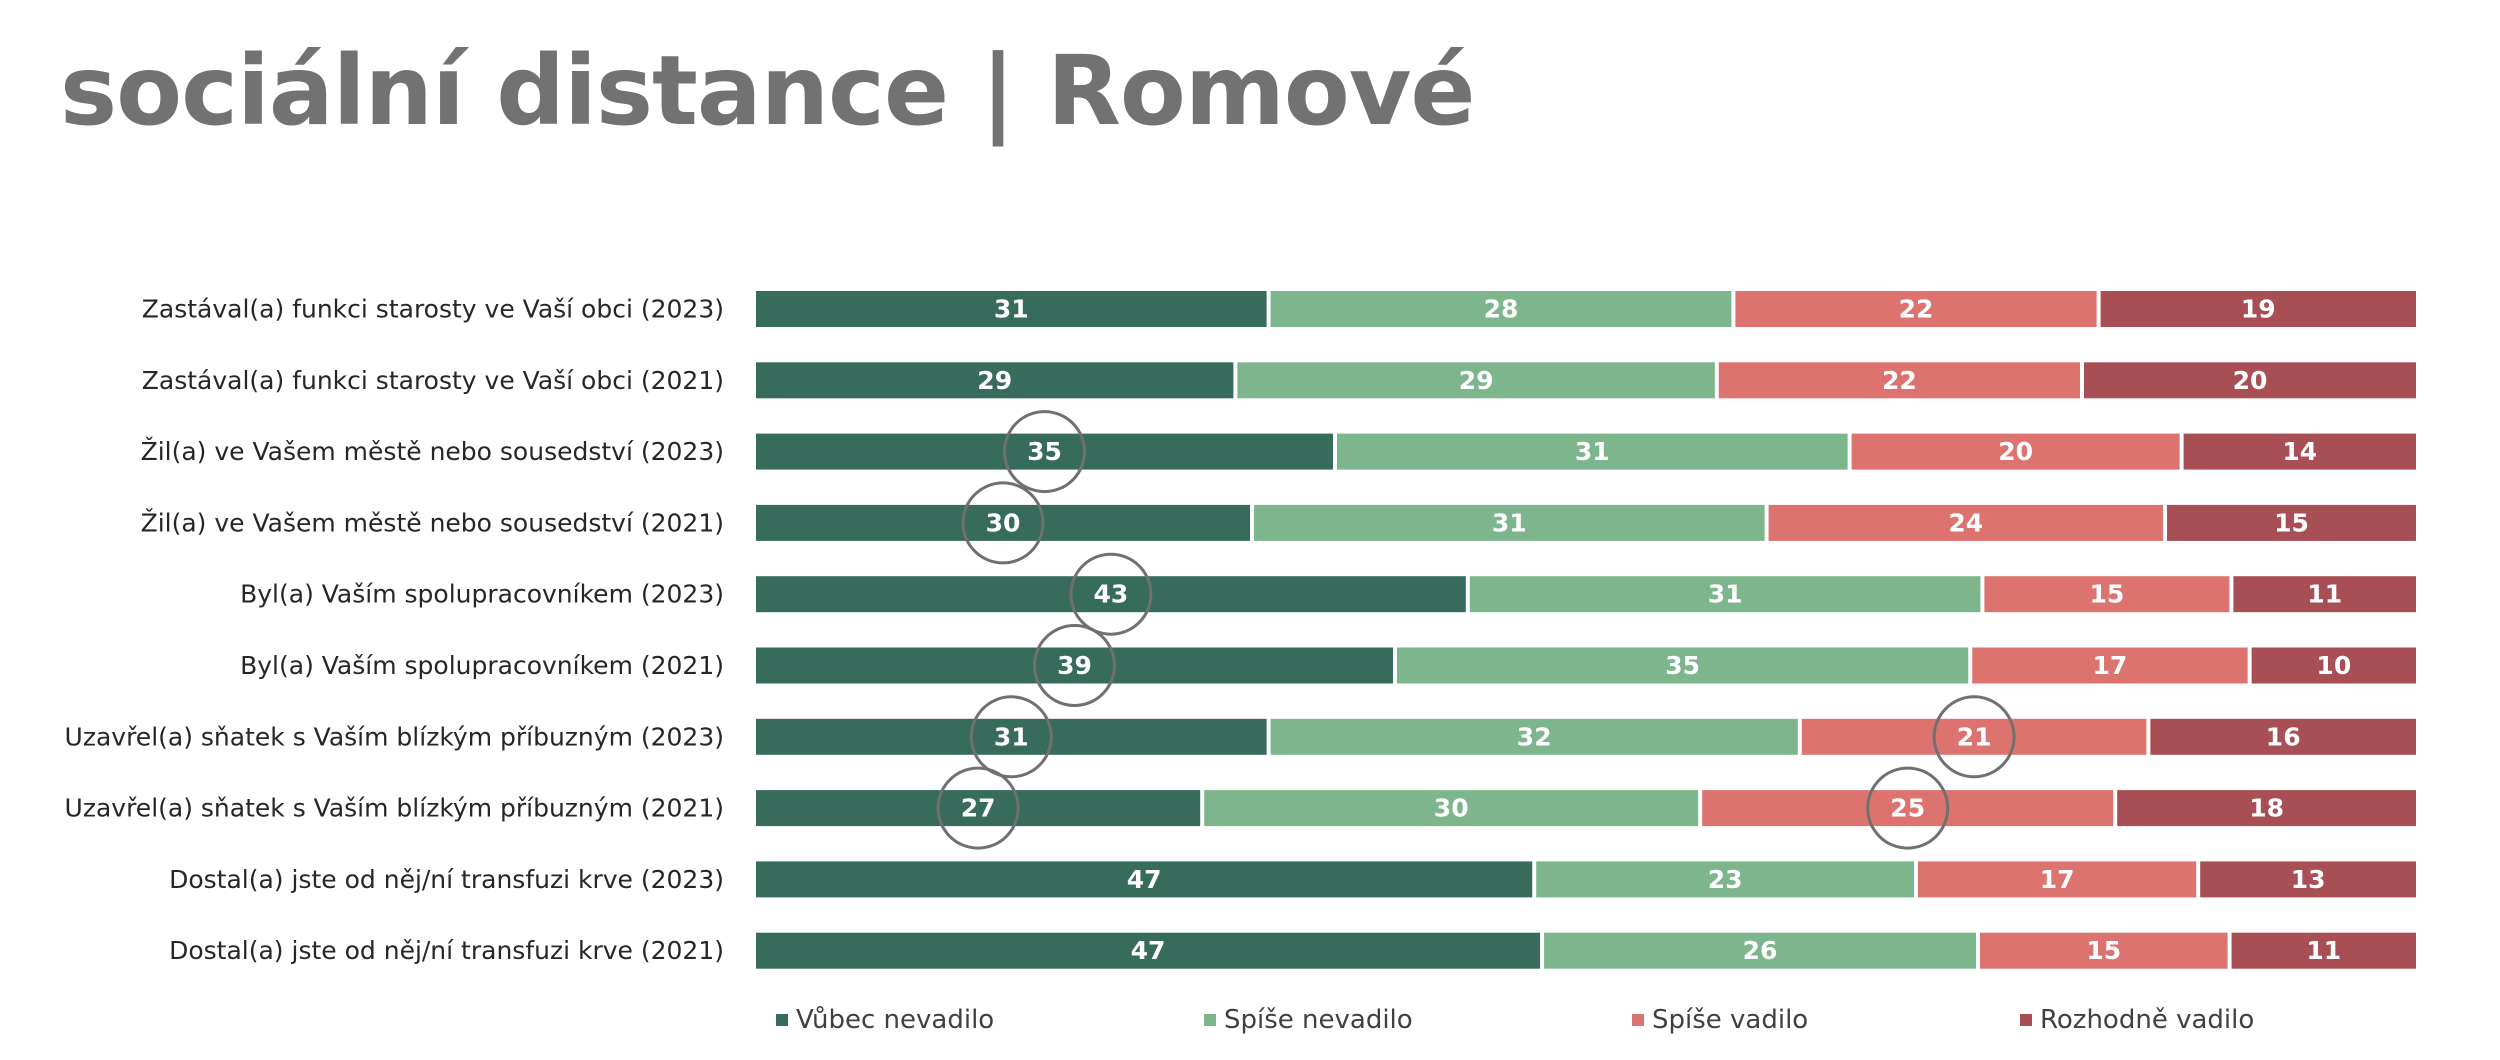 The height and width of the screenshot is (1060, 2500). What do you see at coordinates (1501, 309) in the screenshot?
I see `data-label: 28` at bounding box center [1501, 309].